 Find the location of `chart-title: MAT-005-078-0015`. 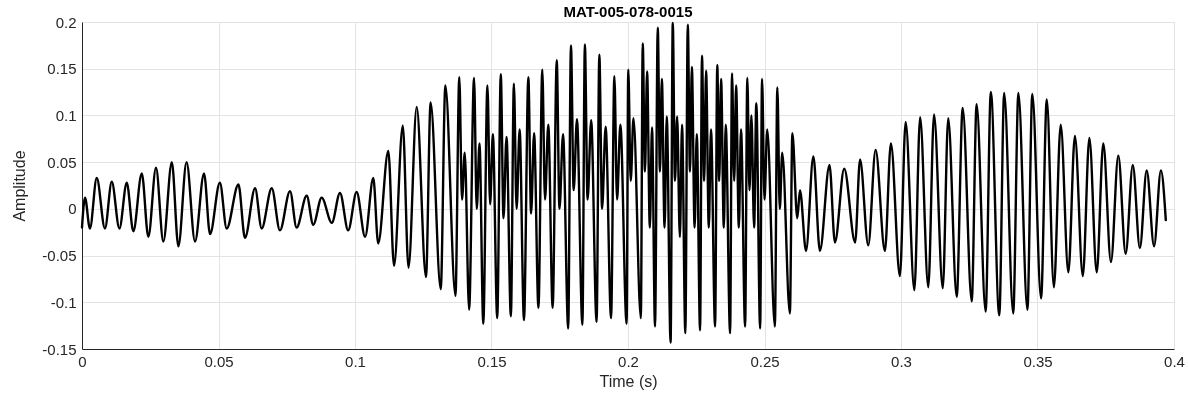

chart-title: MAT-005-078-0015 is located at coordinates (628, 11).